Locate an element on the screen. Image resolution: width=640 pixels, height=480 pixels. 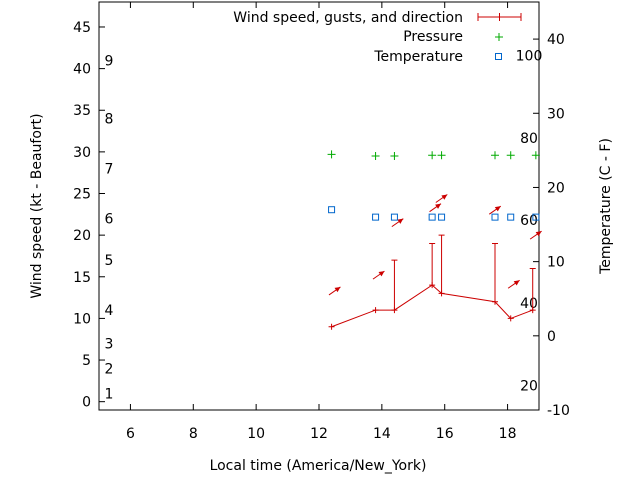
legend-label-temperature: Temperature is located at coordinates (418, 57).